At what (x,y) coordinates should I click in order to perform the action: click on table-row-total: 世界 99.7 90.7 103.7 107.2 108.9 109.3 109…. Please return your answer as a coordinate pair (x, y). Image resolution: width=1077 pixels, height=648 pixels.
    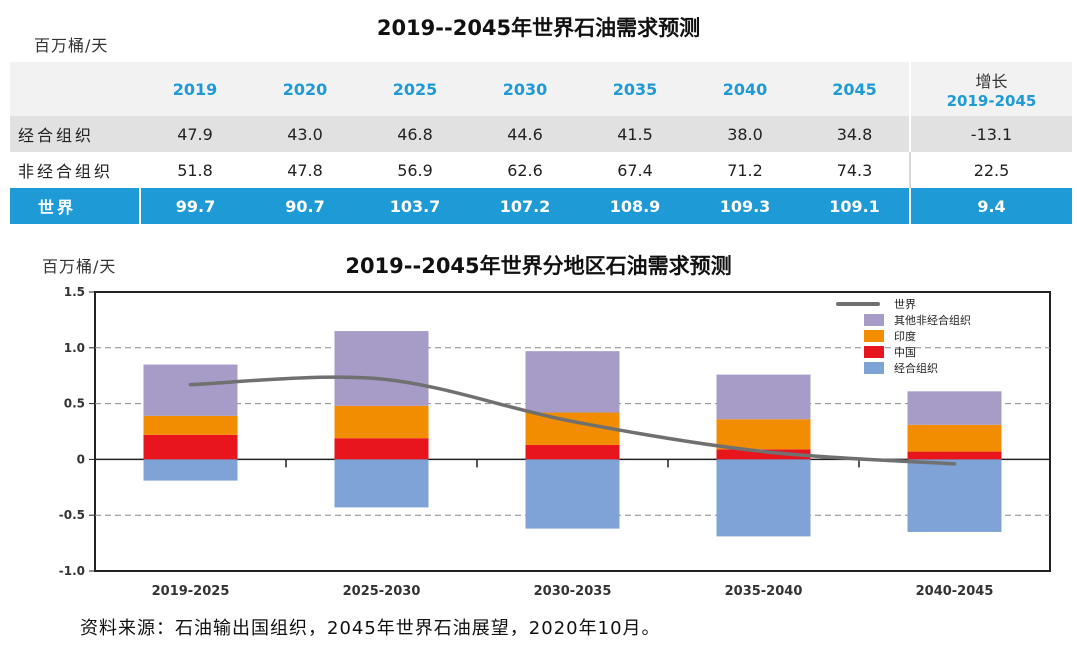
    Looking at the image, I should click on (541, 206).